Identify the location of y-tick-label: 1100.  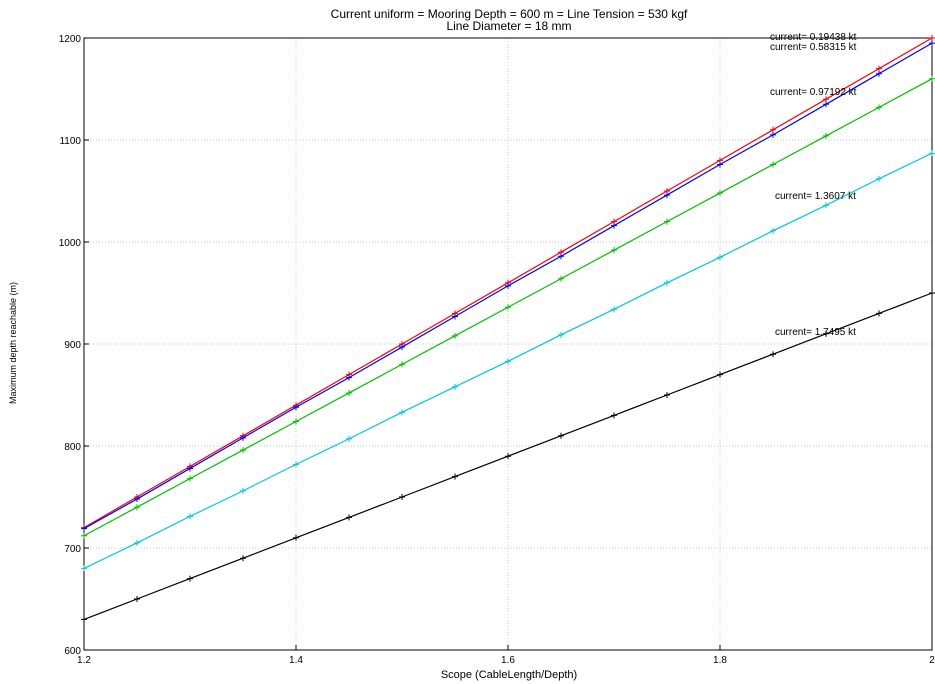
(70, 141).